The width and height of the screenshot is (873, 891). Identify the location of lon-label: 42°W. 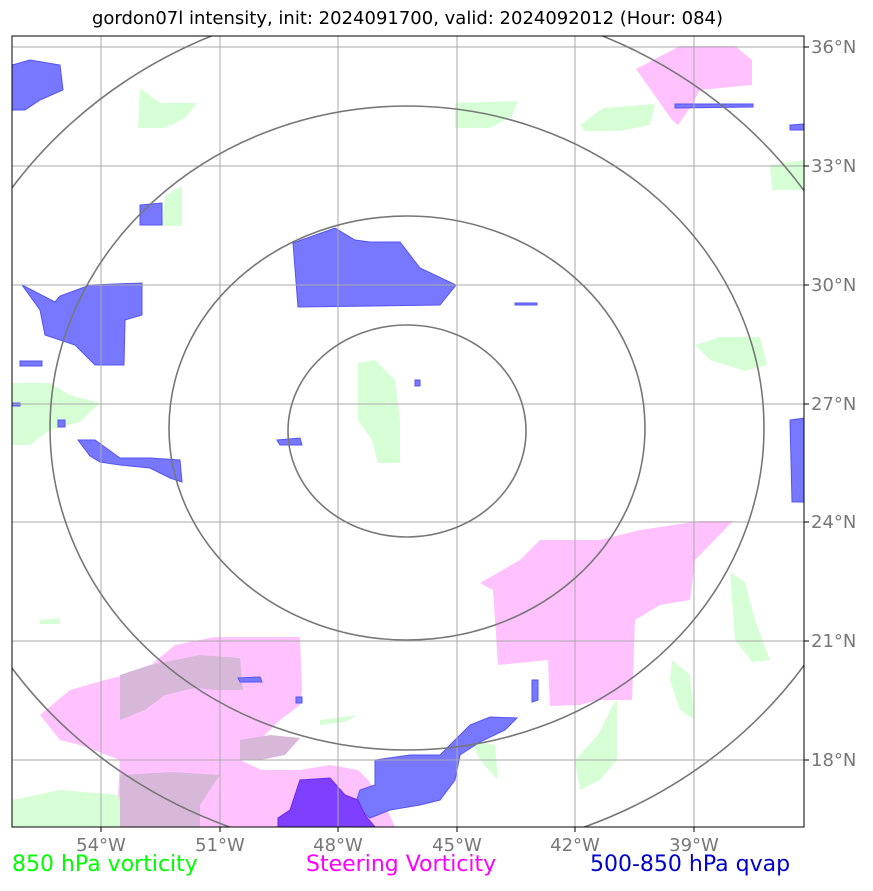
(575, 845).